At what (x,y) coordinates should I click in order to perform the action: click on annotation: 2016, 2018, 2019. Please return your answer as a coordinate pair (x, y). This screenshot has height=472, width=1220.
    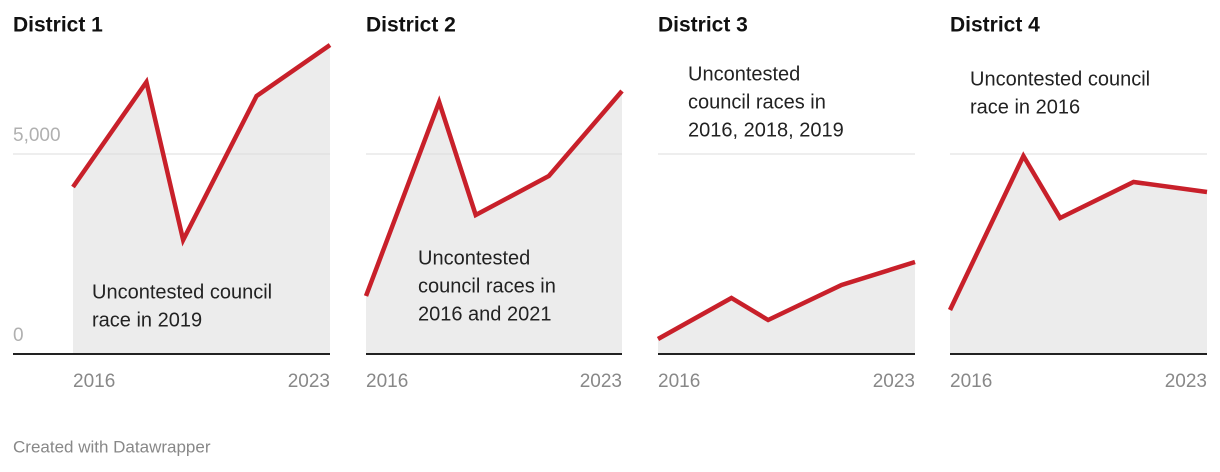
    Looking at the image, I should click on (766, 130).